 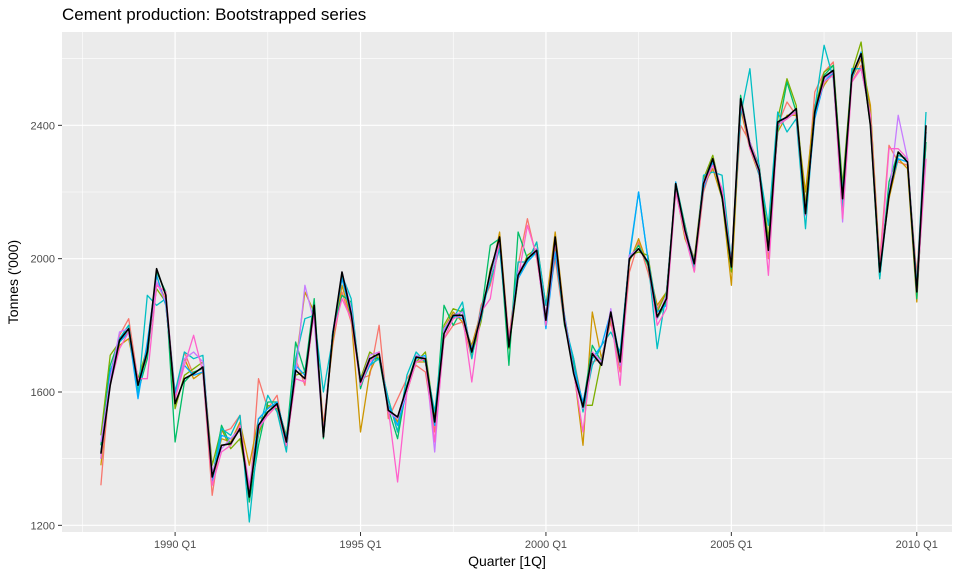 I want to click on chart-title: Cement production: Bootstrapped series, so click(x=214, y=14).